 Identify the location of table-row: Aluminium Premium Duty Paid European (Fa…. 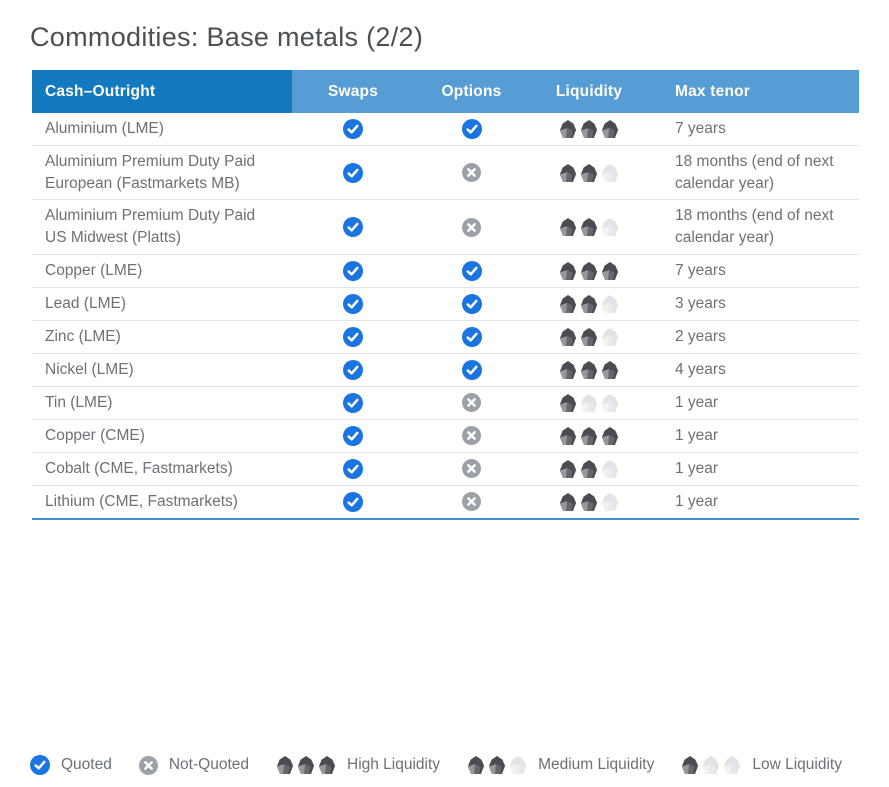
(445, 173).